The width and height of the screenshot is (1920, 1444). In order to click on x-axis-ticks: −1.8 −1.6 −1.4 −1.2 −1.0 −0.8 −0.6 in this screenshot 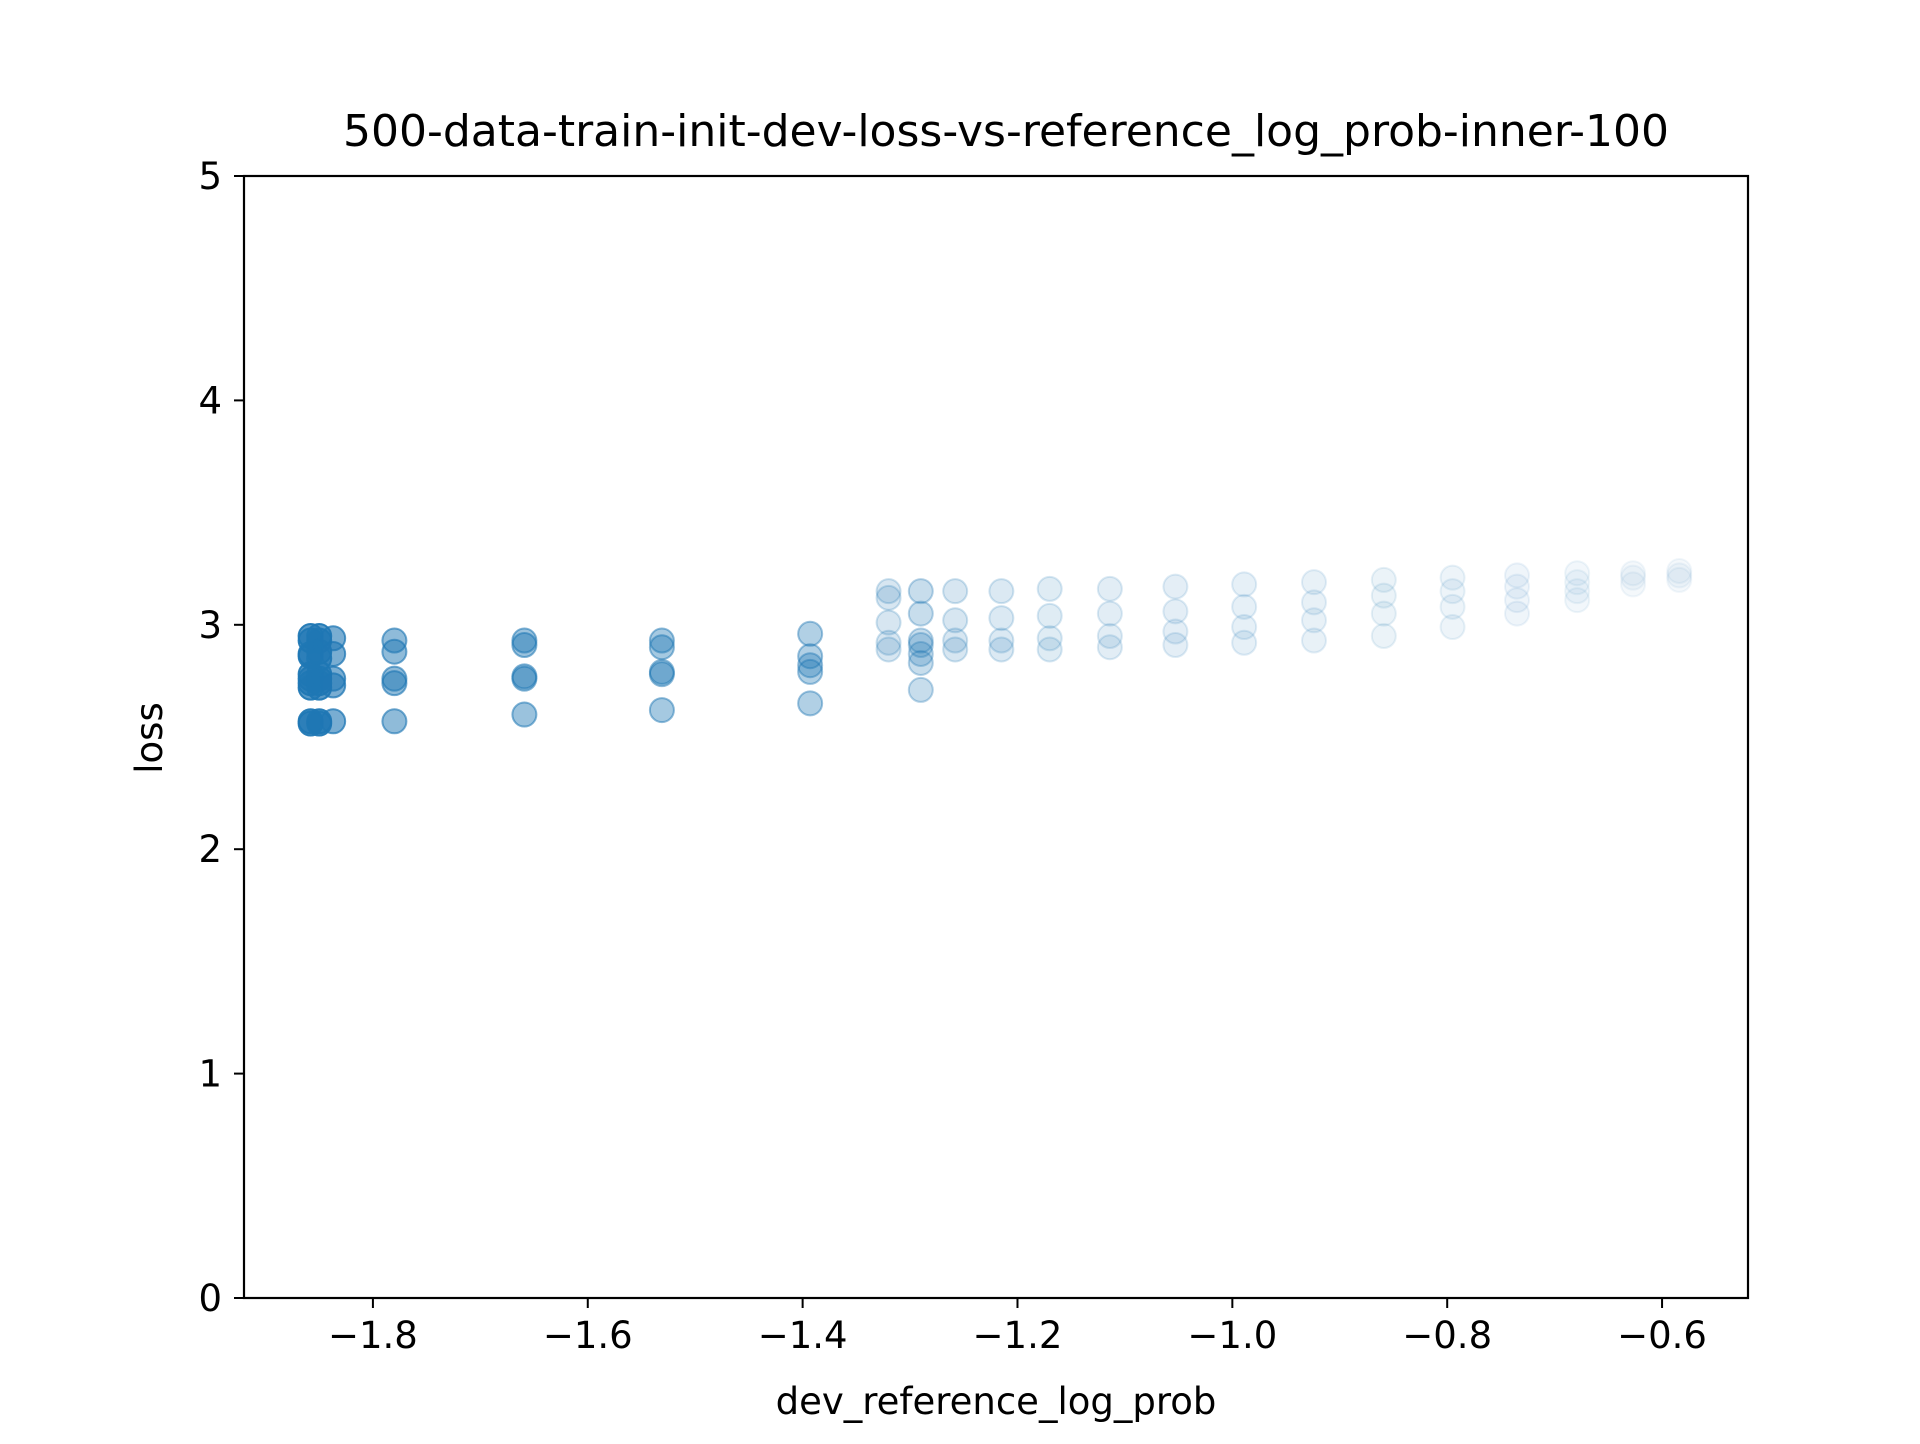, I will do `click(1017, 1327)`.